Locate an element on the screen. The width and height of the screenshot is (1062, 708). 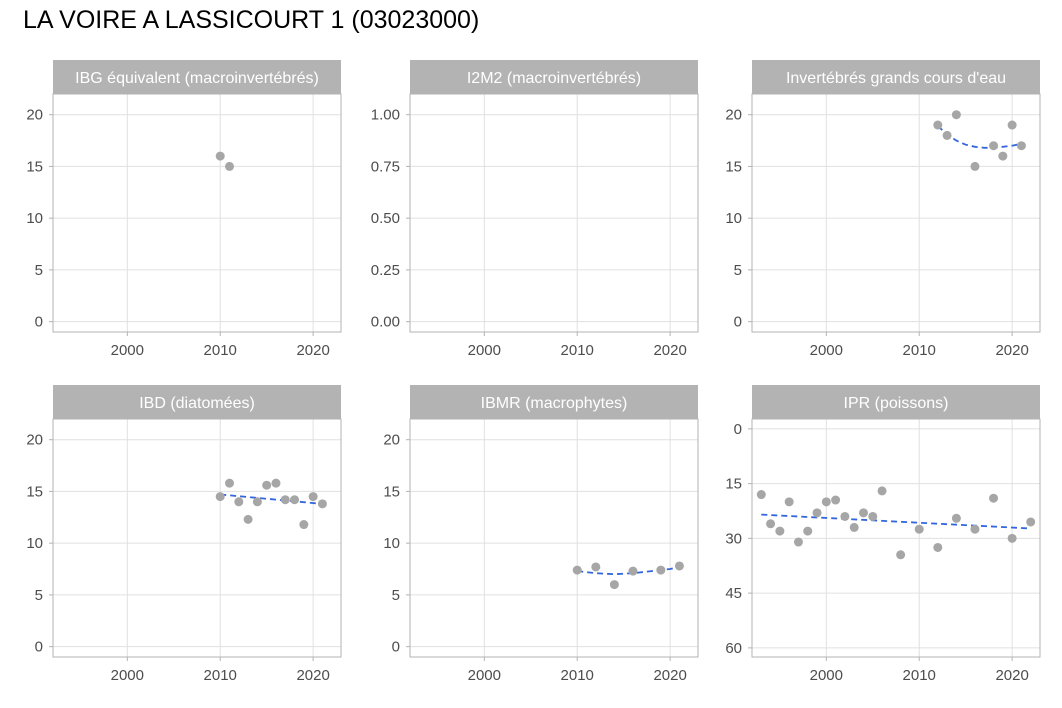
y-tick-label: 1.00 is located at coordinates (385, 115).